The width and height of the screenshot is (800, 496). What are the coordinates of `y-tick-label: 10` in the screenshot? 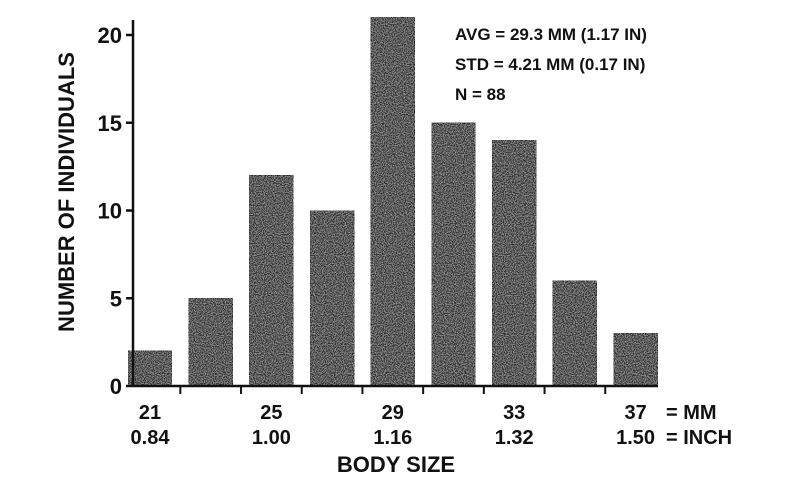 It's located at (110, 211).